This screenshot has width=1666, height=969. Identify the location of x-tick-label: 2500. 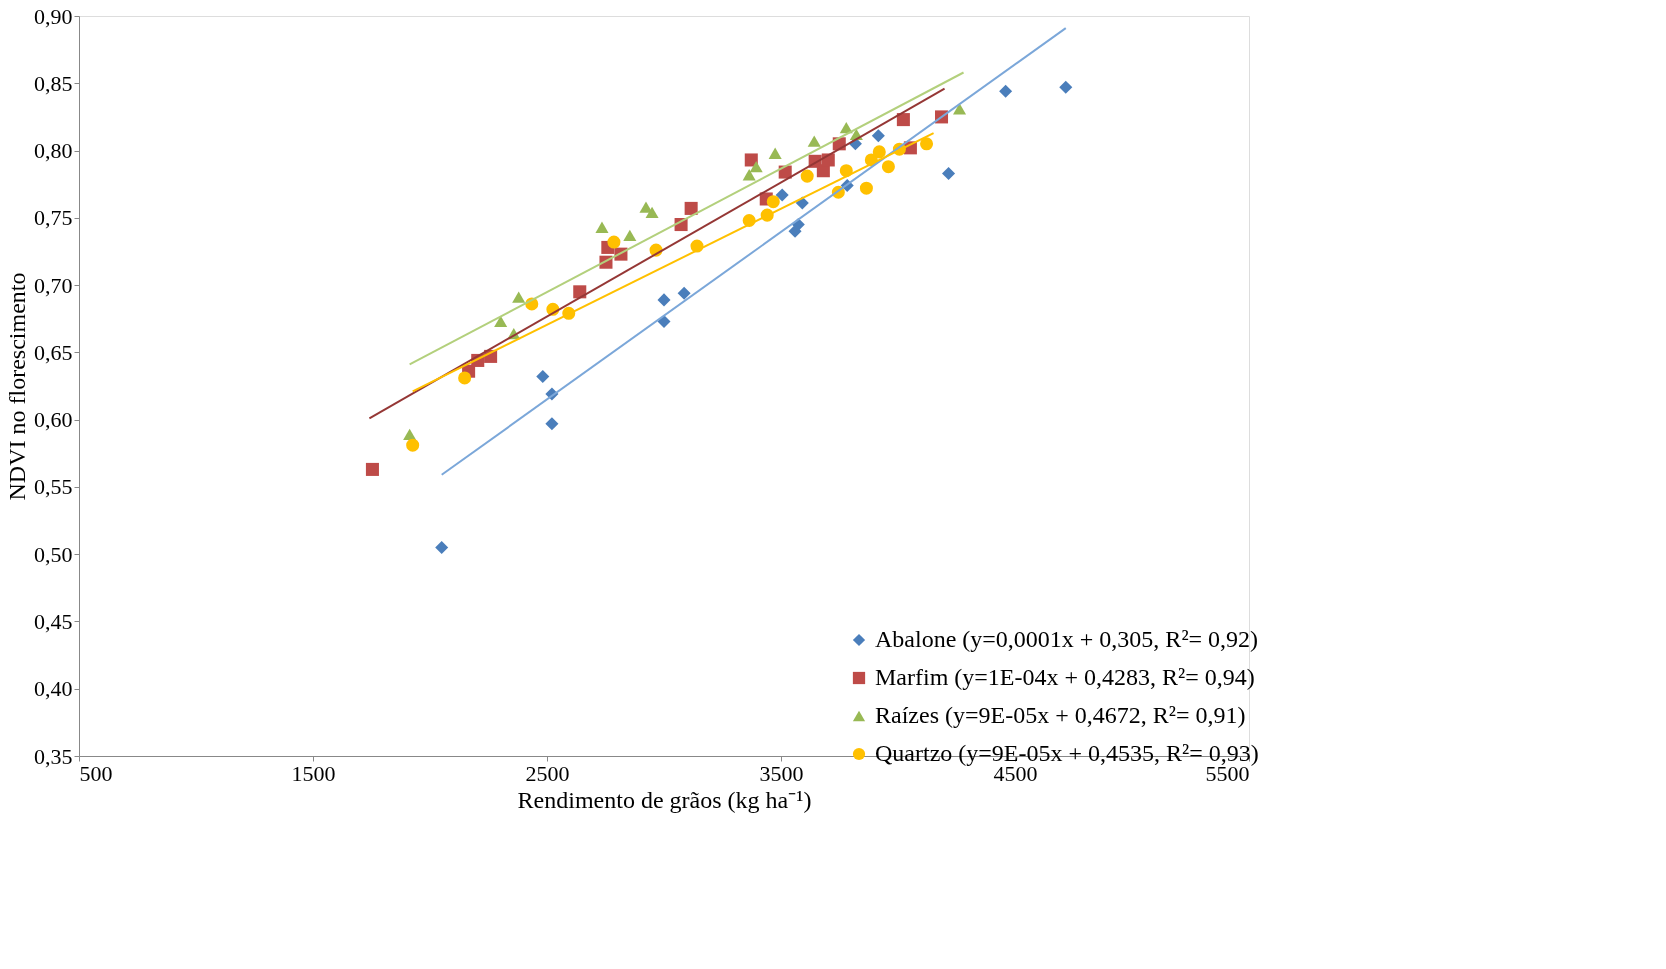
(547, 773).